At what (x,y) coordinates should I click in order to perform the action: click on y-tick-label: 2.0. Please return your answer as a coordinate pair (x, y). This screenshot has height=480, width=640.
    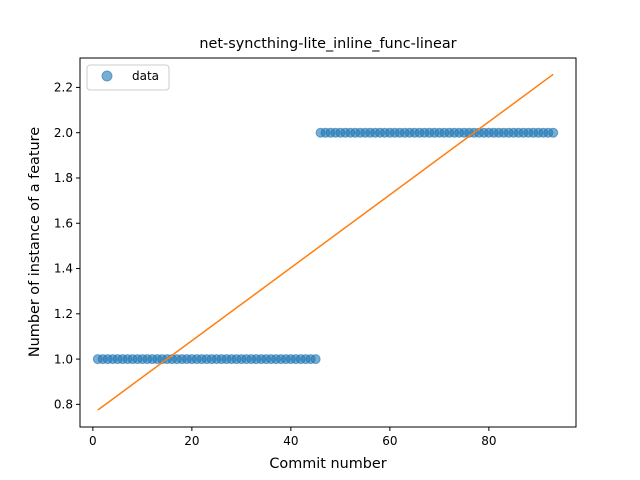
    Looking at the image, I should click on (63, 133).